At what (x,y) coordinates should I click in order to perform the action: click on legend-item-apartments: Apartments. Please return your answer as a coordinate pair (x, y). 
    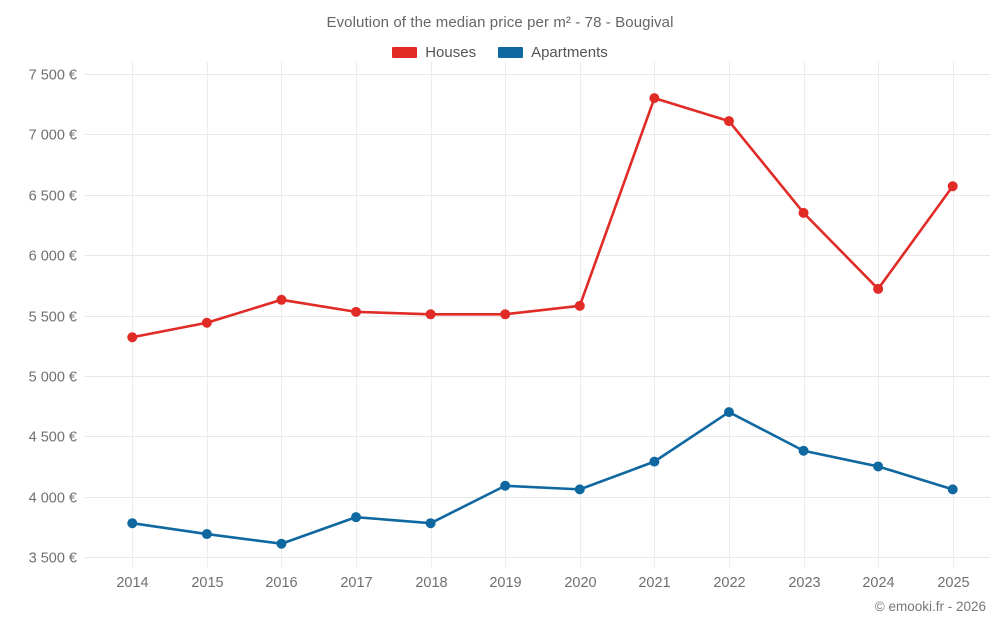
    Looking at the image, I should click on (553, 52).